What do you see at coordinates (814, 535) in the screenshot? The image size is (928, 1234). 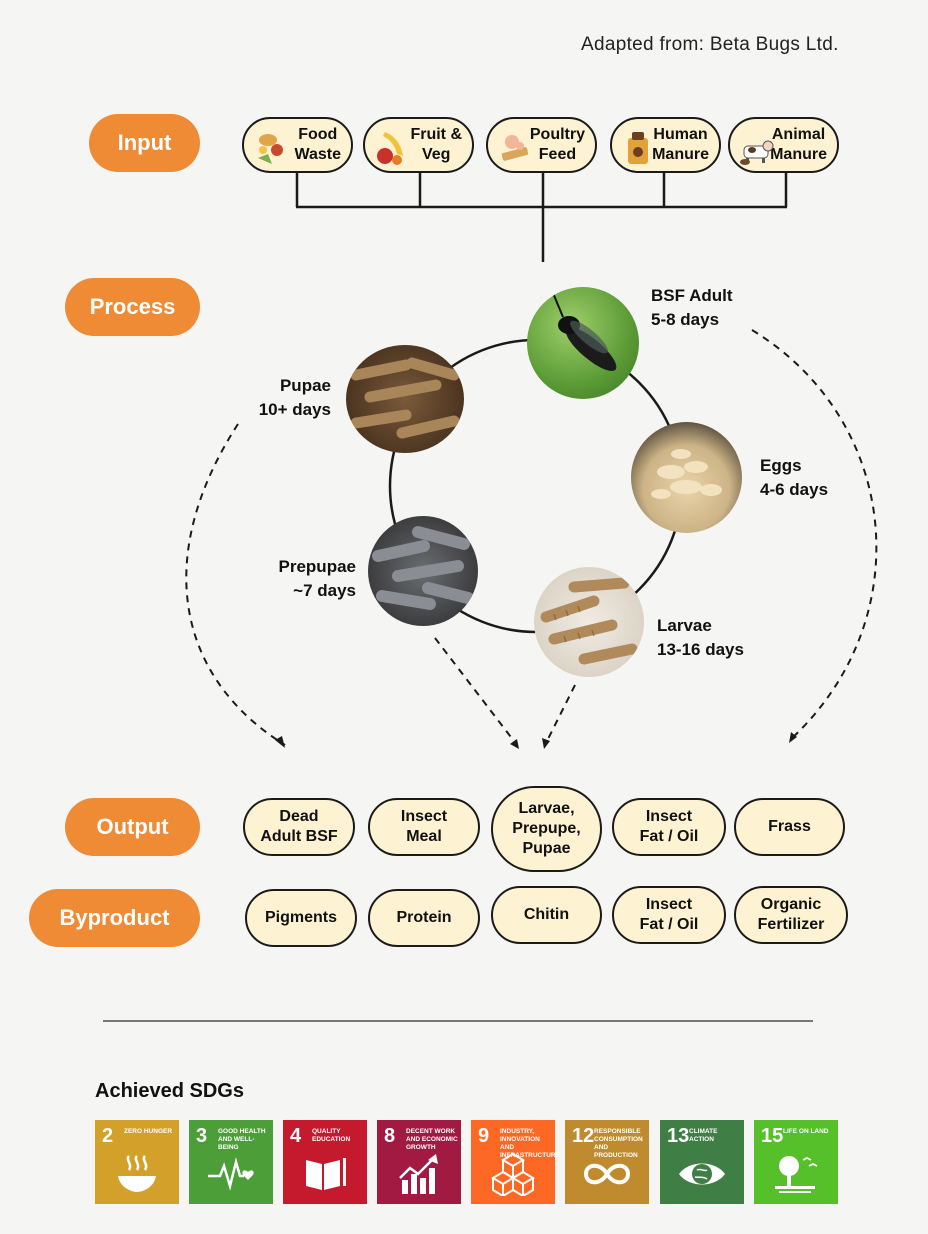 I see `arrow-adult-to-output` at bounding box center [814, 535].